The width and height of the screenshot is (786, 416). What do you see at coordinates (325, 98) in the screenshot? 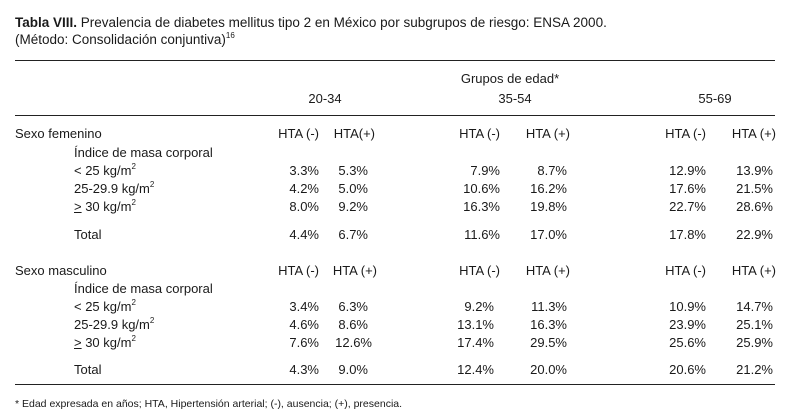
I see `age-header-20-34: 20-34` at bounding box center [325, 98].